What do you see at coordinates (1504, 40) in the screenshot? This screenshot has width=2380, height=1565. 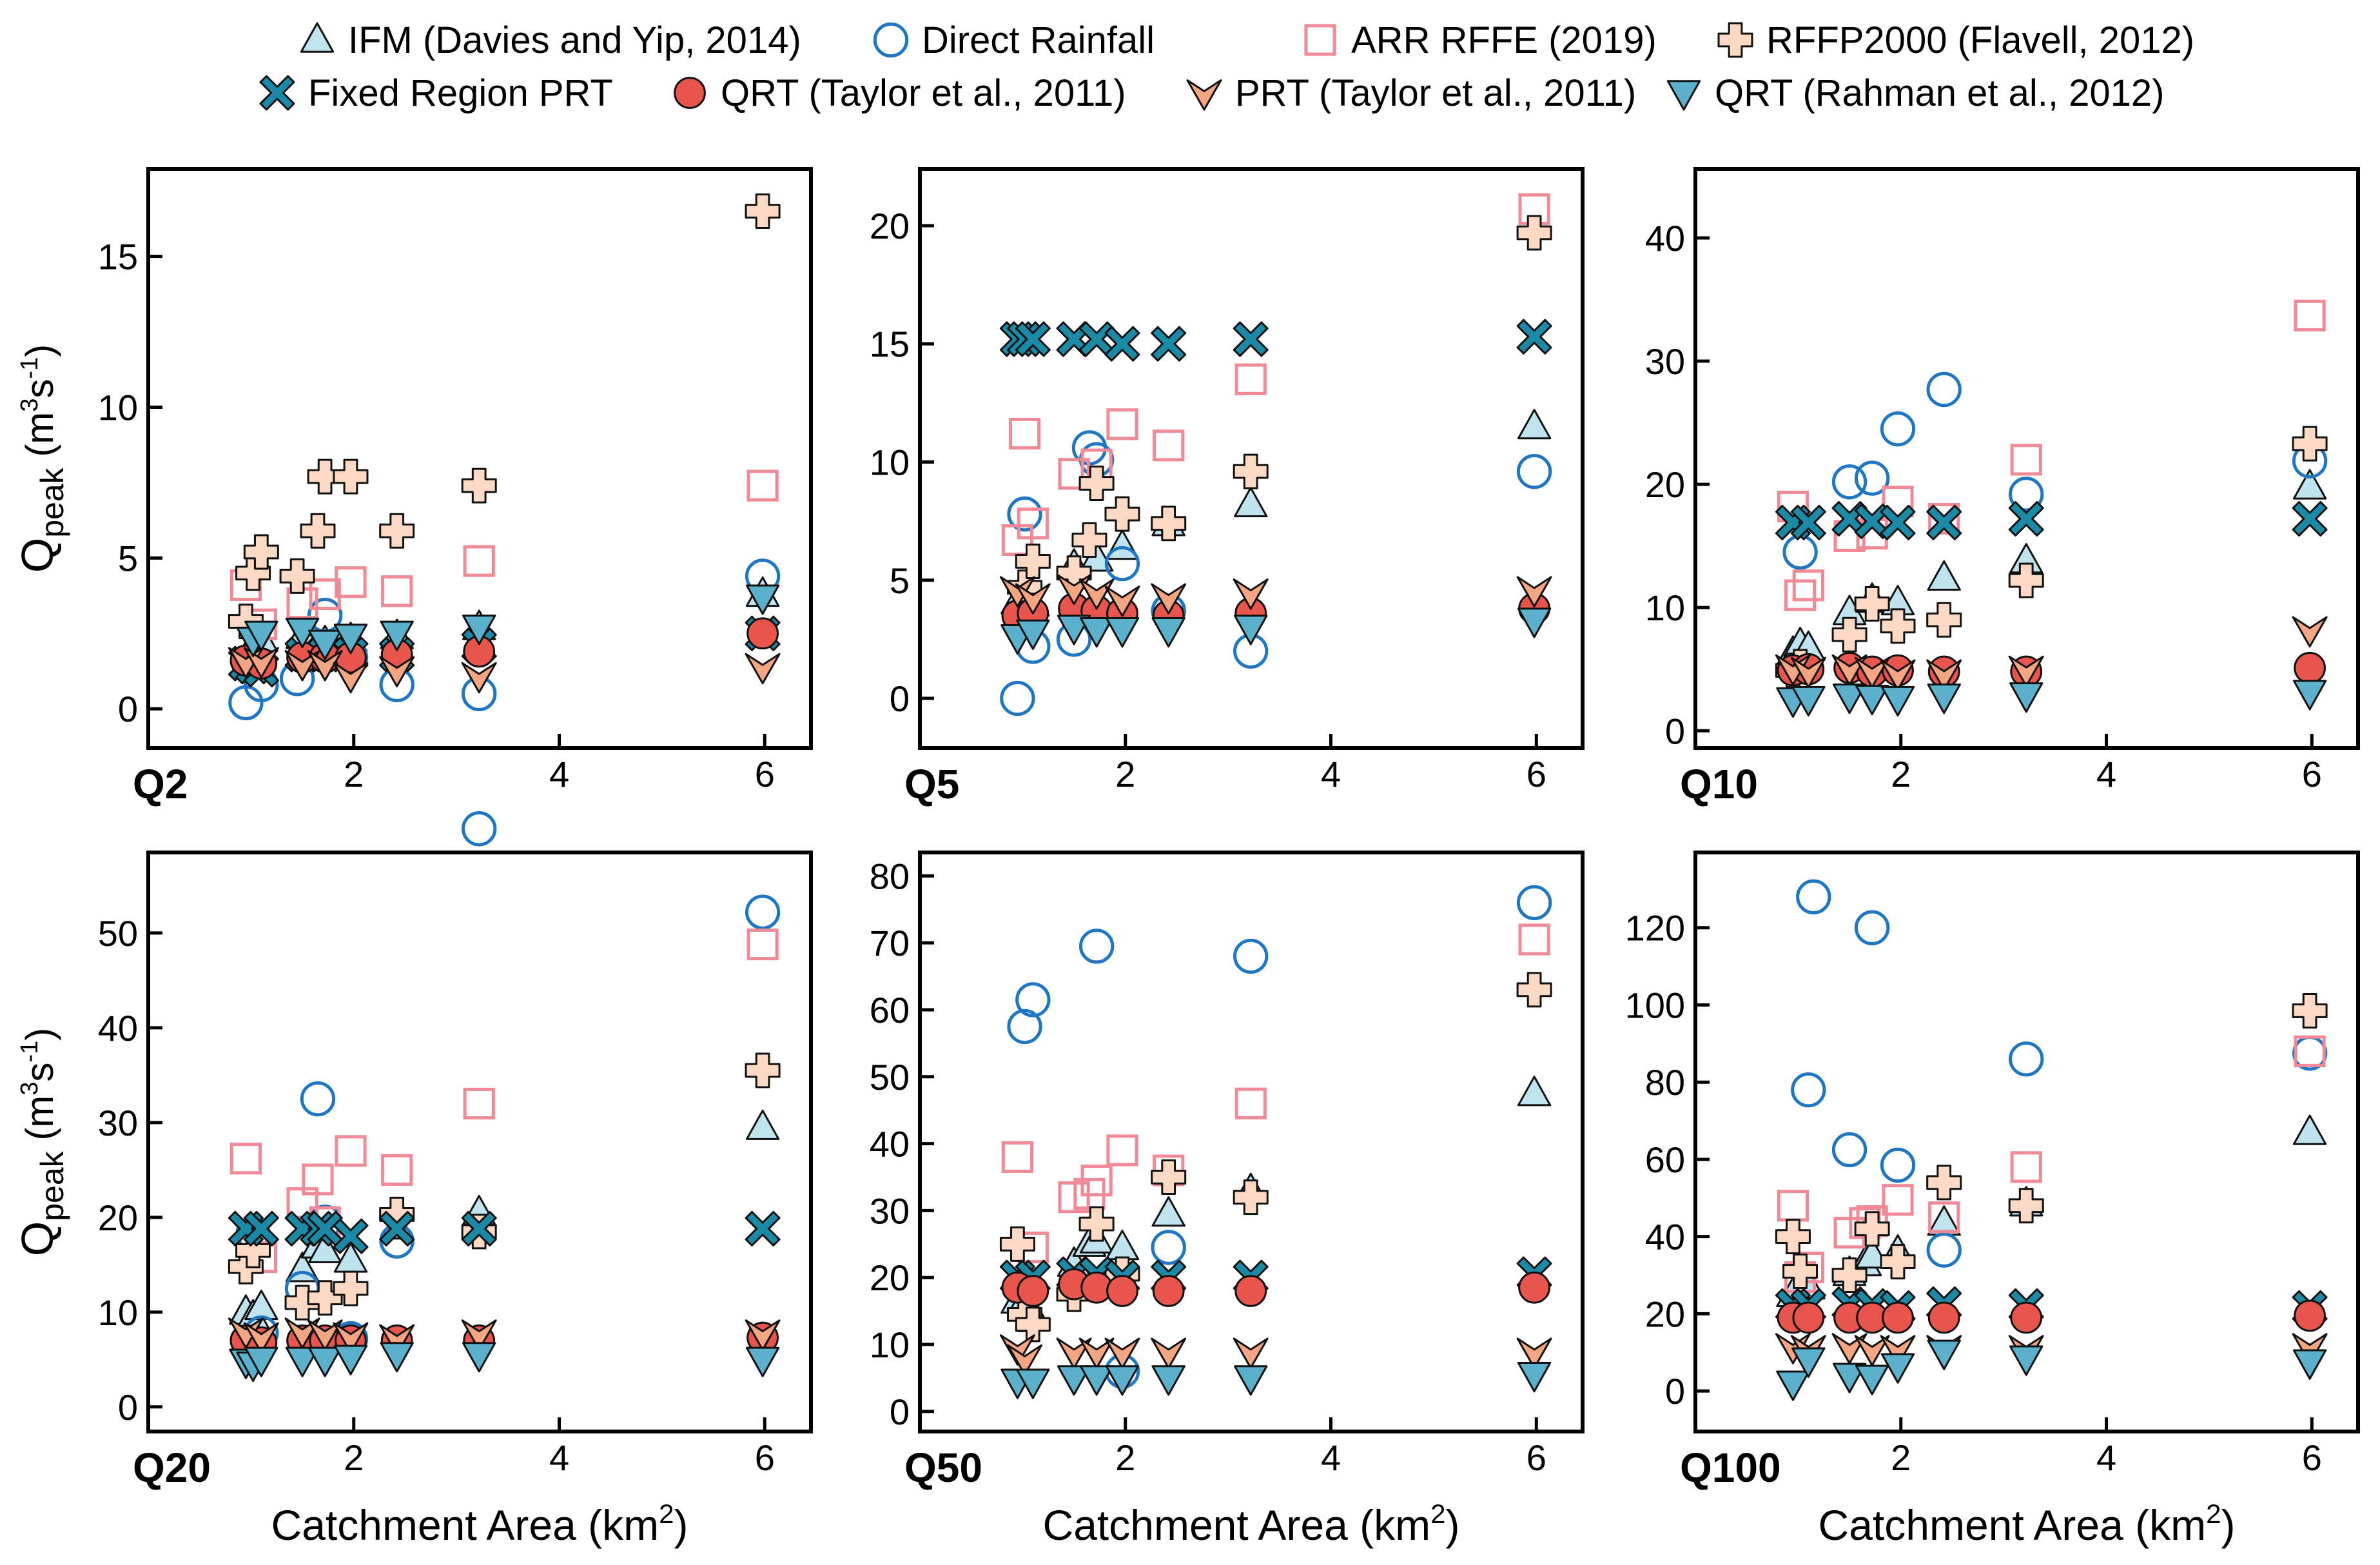 I see `legend-label-arr: ARR RFFE (2019)` at bounding box center [1504, 40].